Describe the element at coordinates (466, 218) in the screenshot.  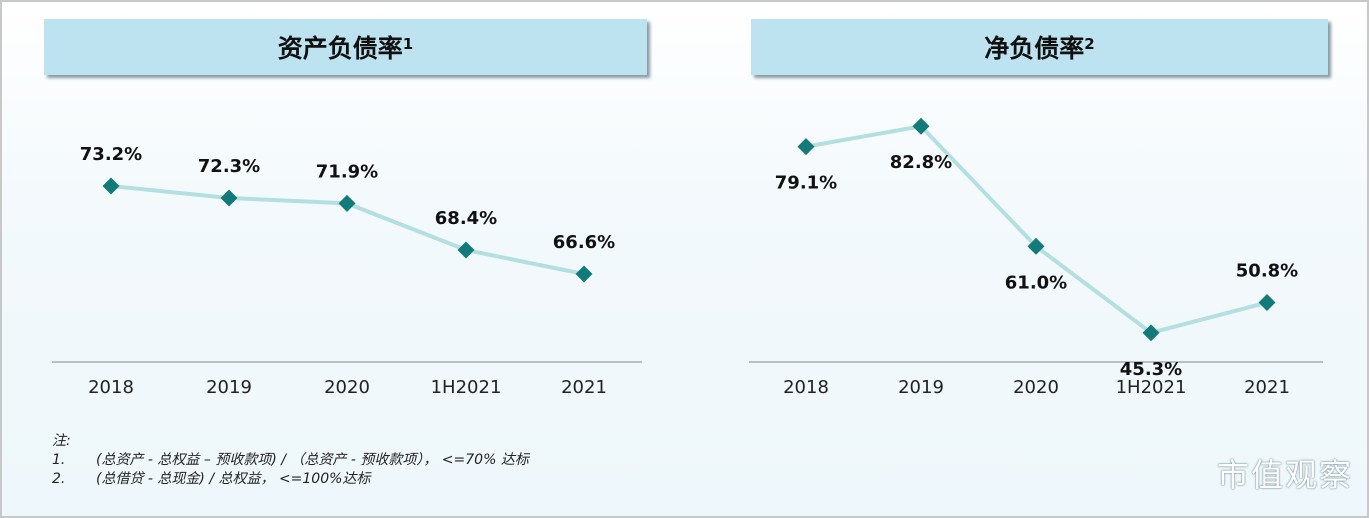
I see `data-label: 68.4%` at that location.